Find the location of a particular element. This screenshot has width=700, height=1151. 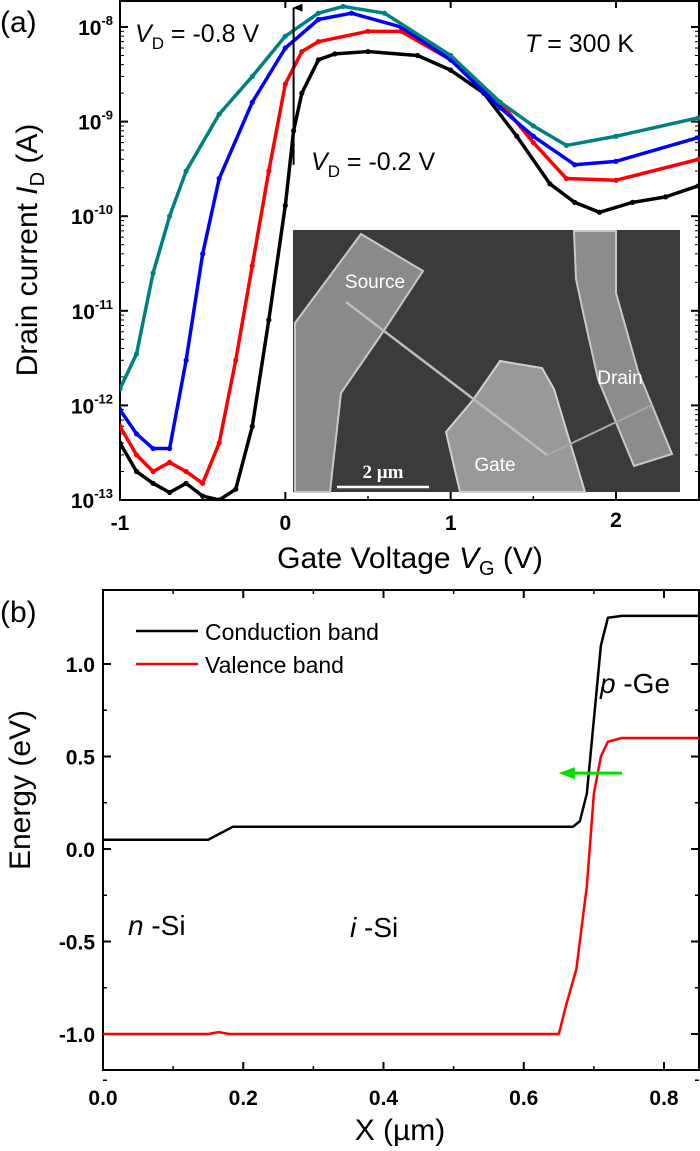

vd-high-annotation: VD = -0.8 V is located at coordinates (197, 36).